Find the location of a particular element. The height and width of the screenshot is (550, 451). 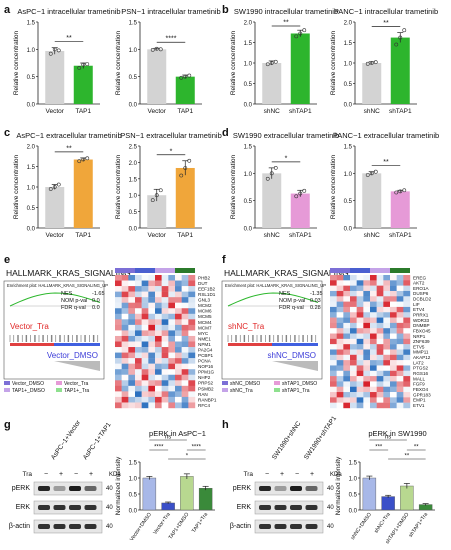

gene-label: PRRX1 is located at coordinates (421, 314).